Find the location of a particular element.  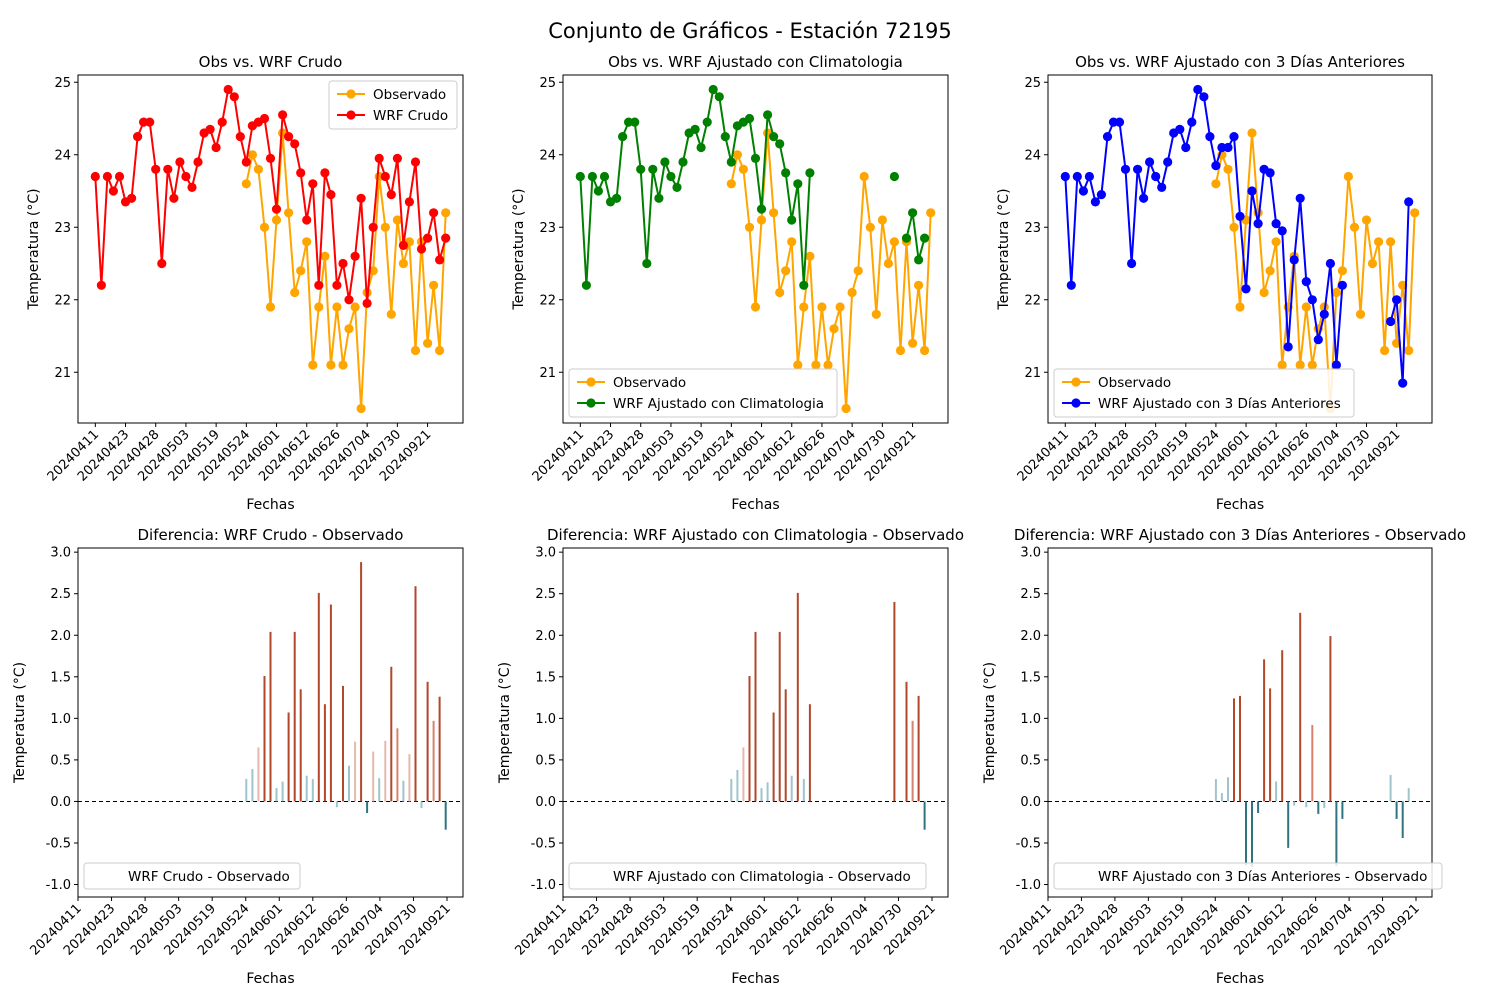

y-tick-label: 2.0 is located at coordinates (1030, 636).